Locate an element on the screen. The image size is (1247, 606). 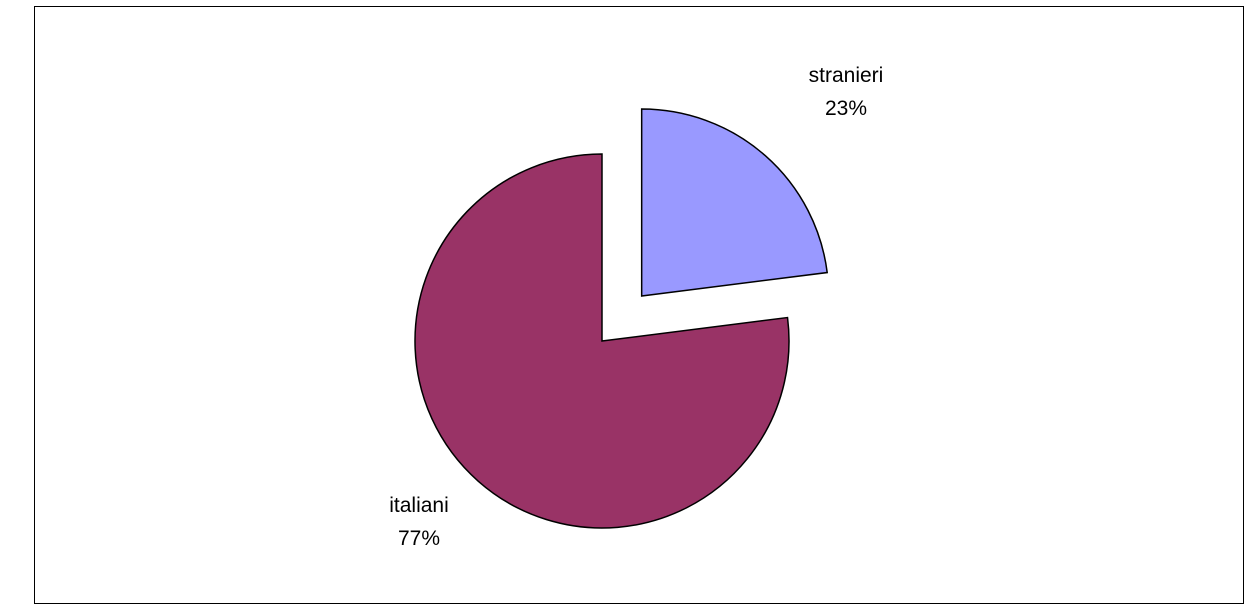
label-italiani-percent: 77% is located at coordinates (419, 538).